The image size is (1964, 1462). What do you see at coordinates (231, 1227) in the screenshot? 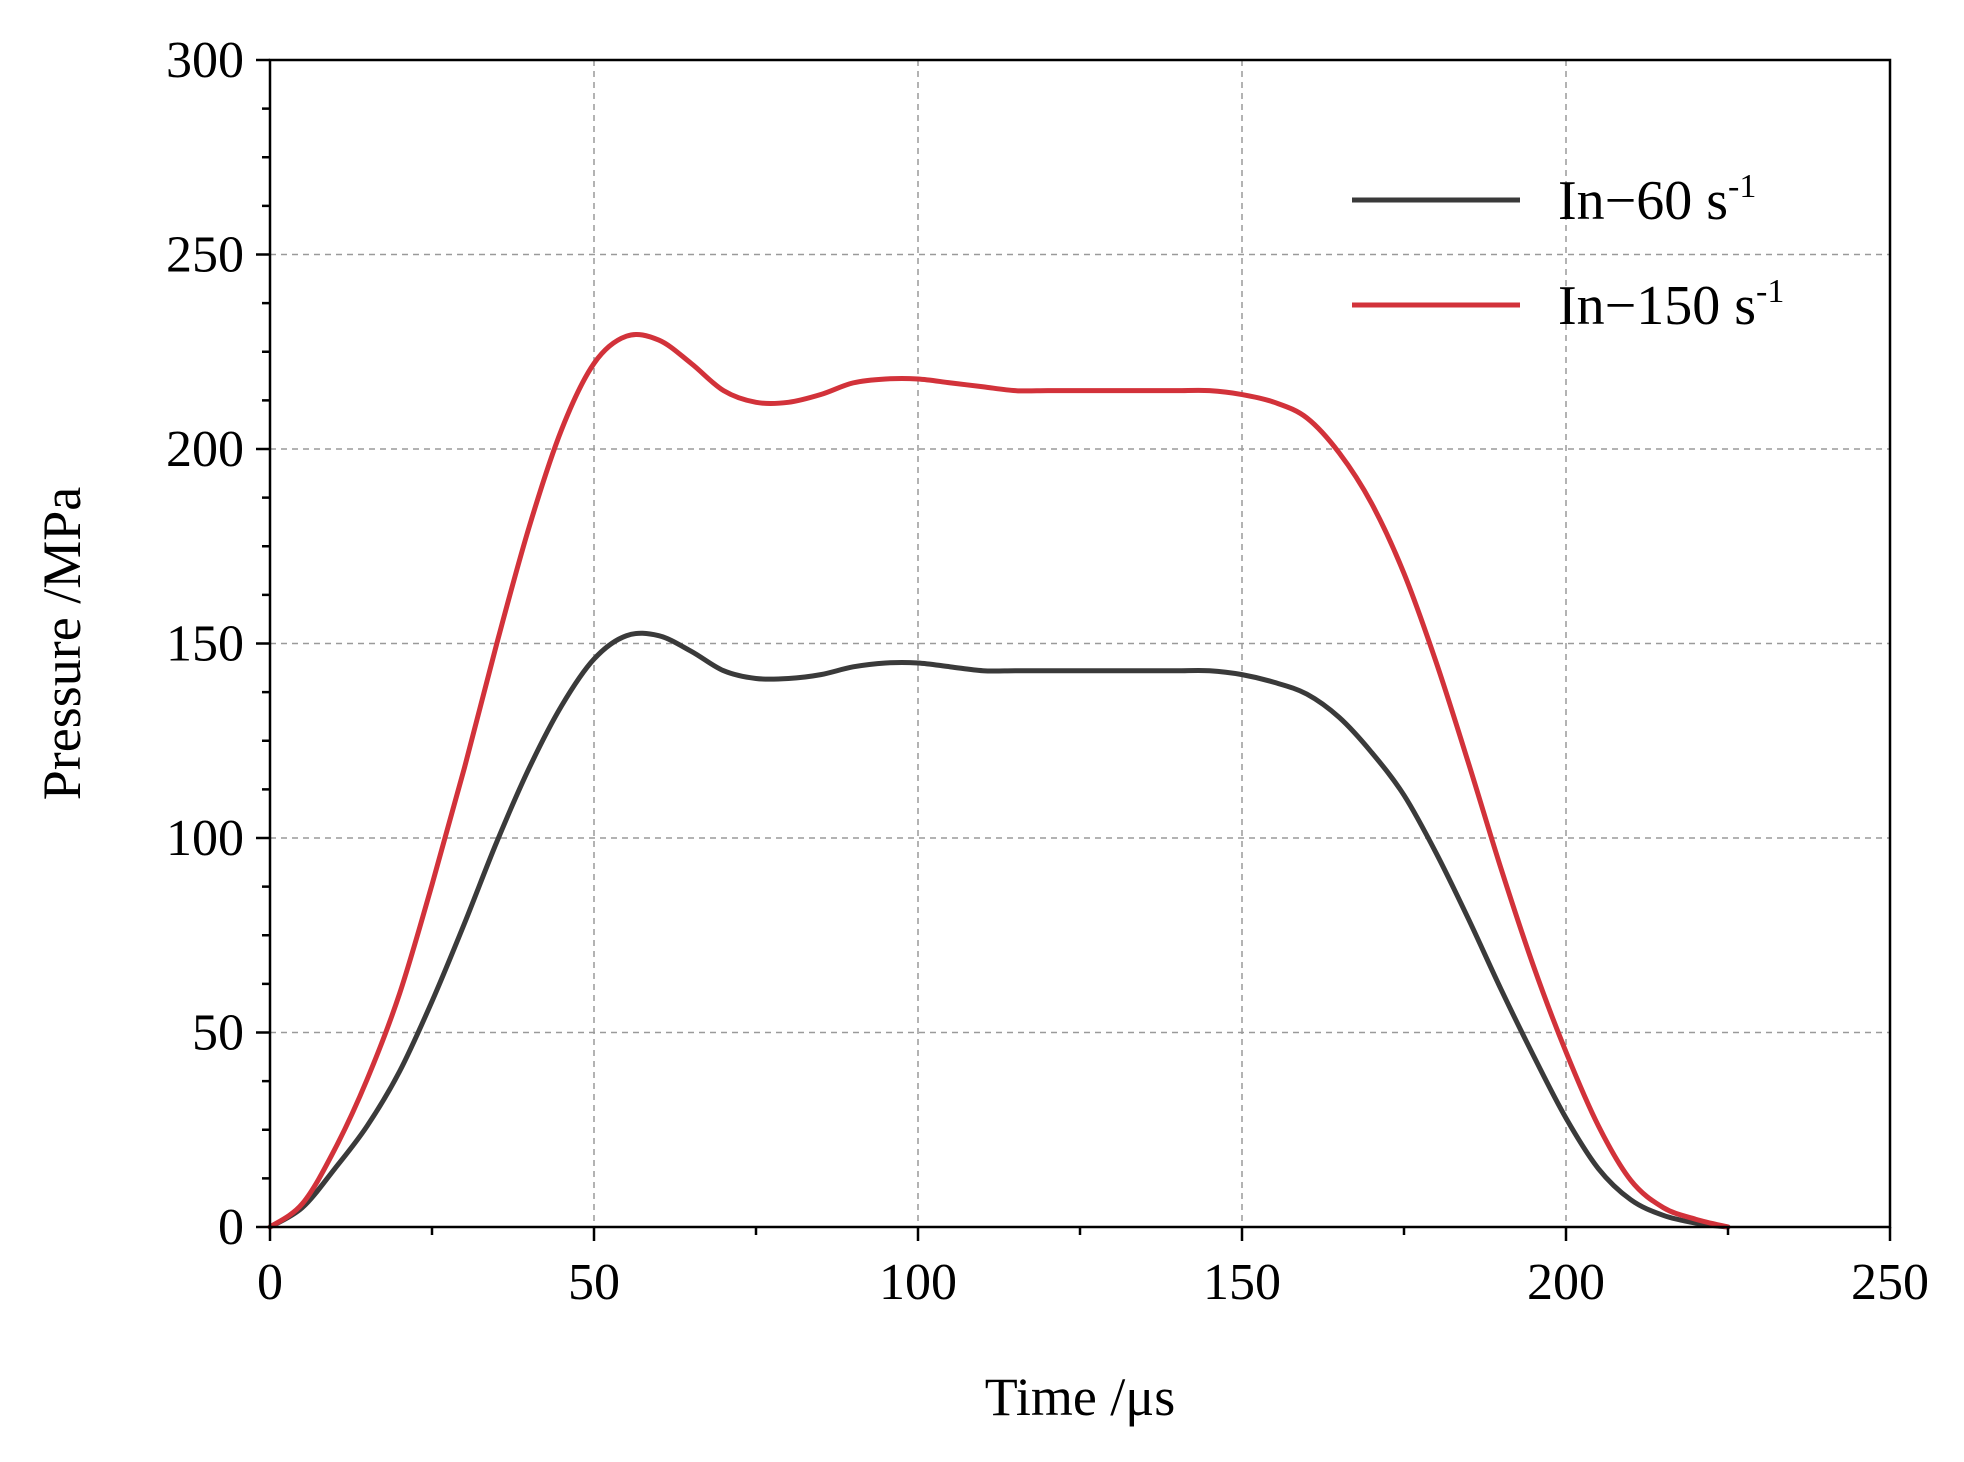
I see `y-tick-label: 0` at bounding box center [231, 1227].